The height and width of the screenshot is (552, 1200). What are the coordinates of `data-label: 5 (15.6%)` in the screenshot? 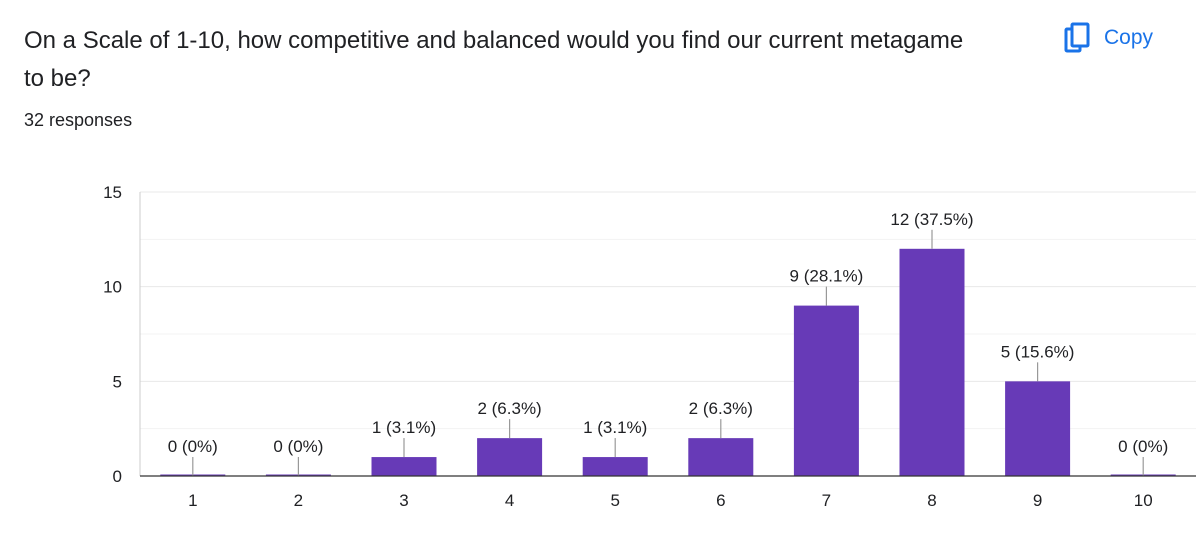 It's located at (1038, 351).